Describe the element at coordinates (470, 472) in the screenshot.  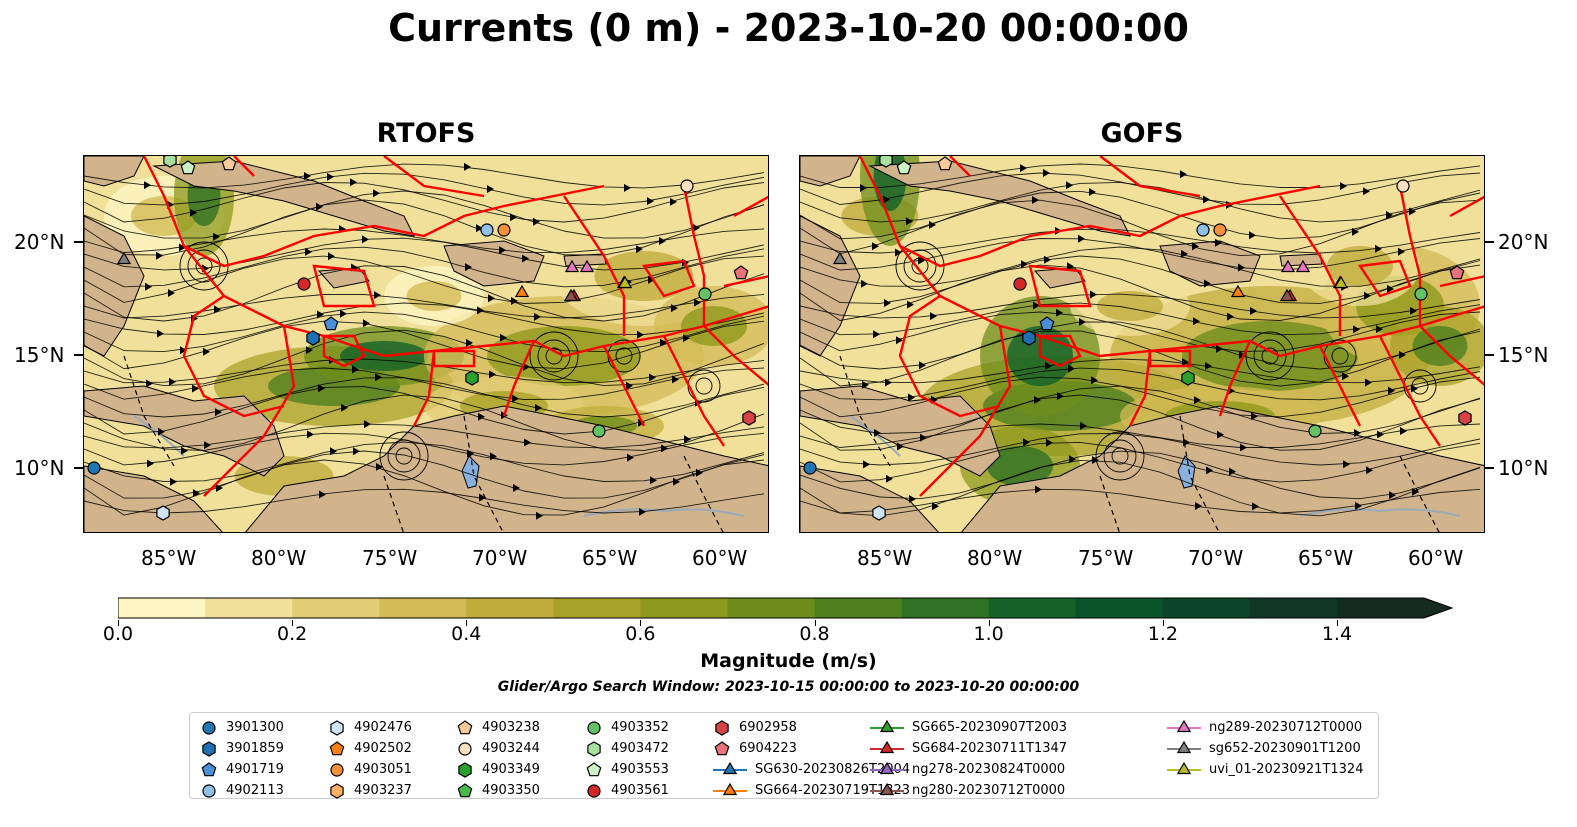
I see `lake-maracaibo` at that location.